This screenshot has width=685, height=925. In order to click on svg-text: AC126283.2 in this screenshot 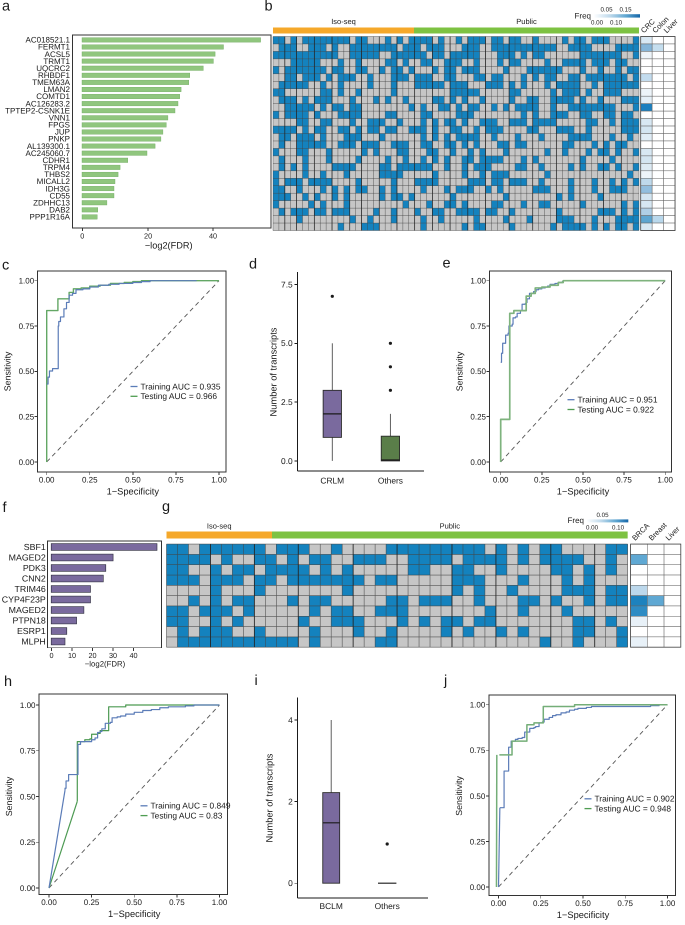, I will do `click(48, 103)`.